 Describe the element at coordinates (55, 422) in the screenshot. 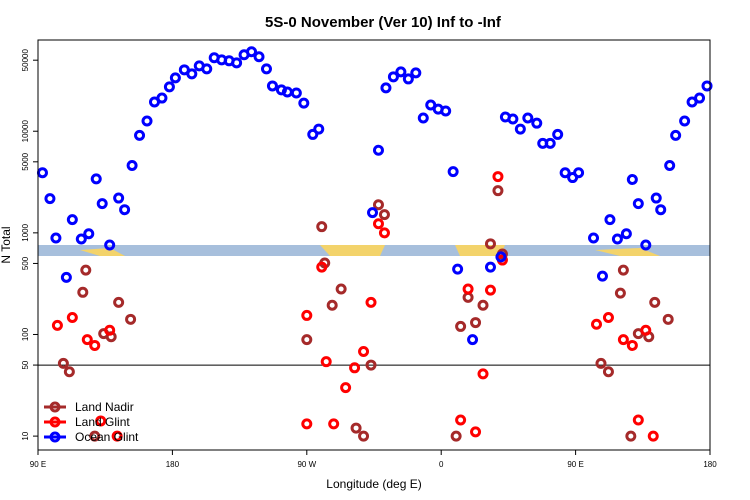

I see `legend-marker` at that location.